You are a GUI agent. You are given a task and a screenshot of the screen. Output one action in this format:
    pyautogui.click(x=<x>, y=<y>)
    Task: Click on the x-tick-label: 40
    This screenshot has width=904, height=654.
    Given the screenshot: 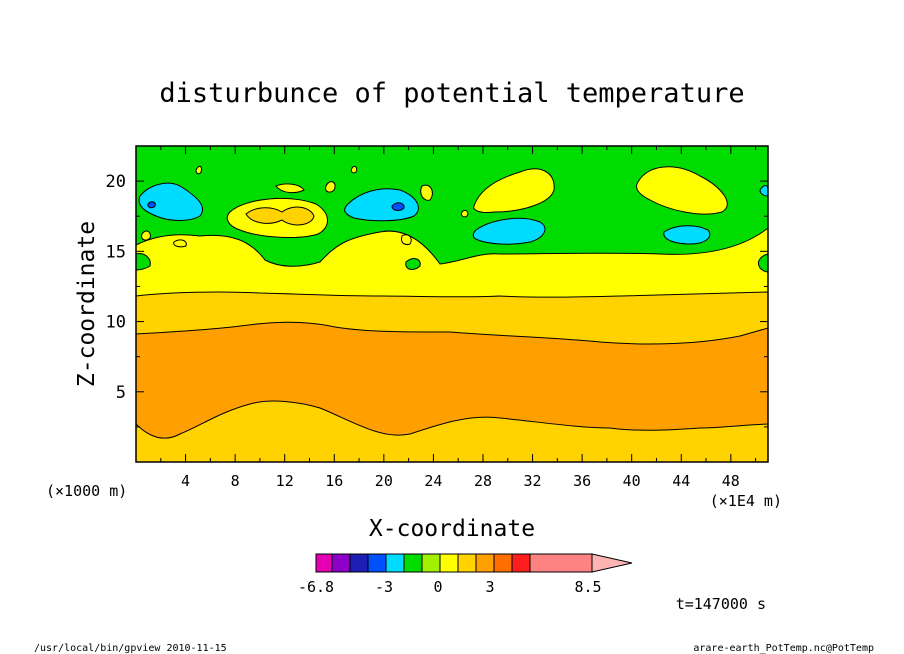 What is the action you would take?
    pyautogui.click(x=632, y=481)
    